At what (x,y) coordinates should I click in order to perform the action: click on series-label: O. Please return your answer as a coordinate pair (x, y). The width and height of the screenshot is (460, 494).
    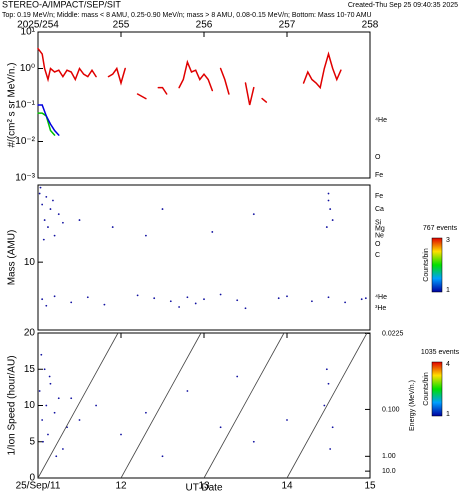
    Looking at the image, I should click on (378, 157).